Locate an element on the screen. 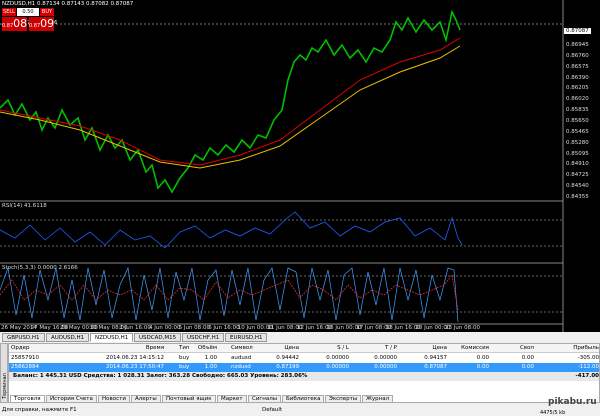  rsi-line is located at coordinates (231, 230).